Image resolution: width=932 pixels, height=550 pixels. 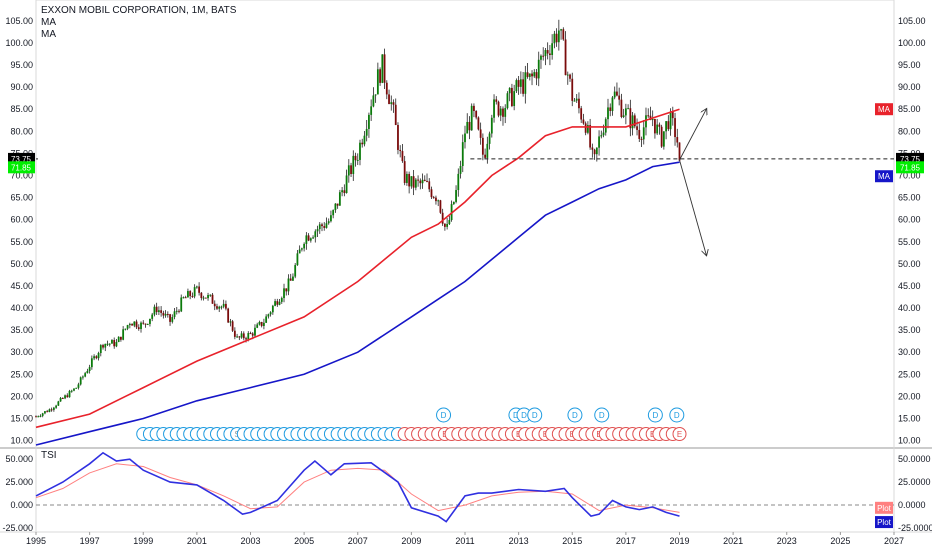 I want to click on chart-symbol-title: EXXON MOBIL CORPORATION, 1M, BATS, so click(x=139, y=10).